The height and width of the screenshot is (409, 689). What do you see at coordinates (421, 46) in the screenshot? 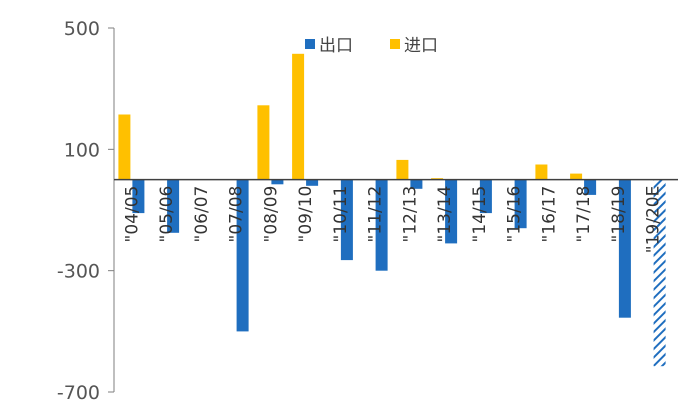
I see `legend-label: 进口` at bounding box center [421, 46].